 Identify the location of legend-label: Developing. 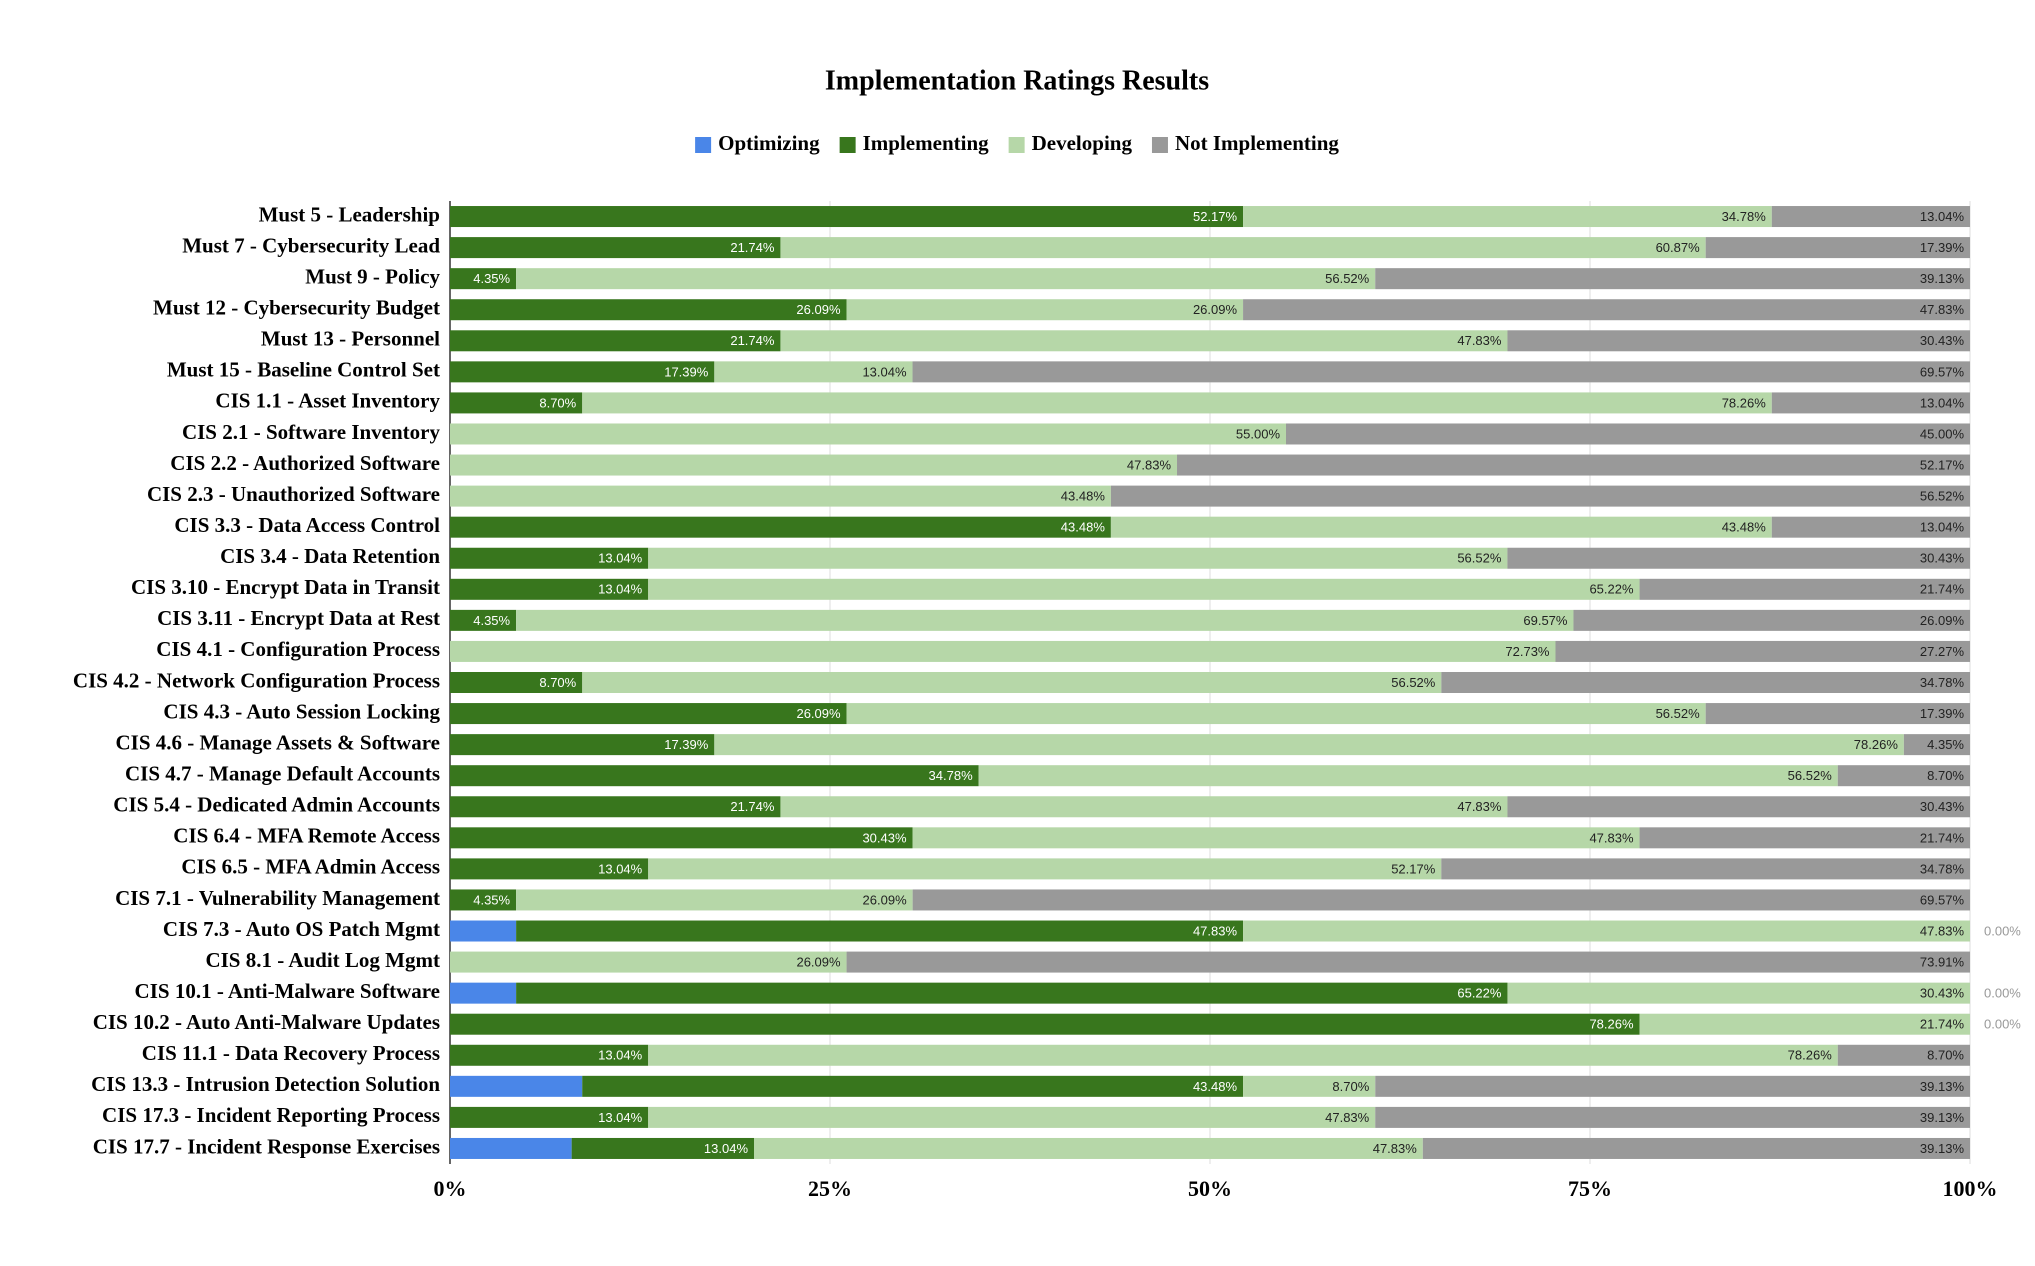
(1082, 143).